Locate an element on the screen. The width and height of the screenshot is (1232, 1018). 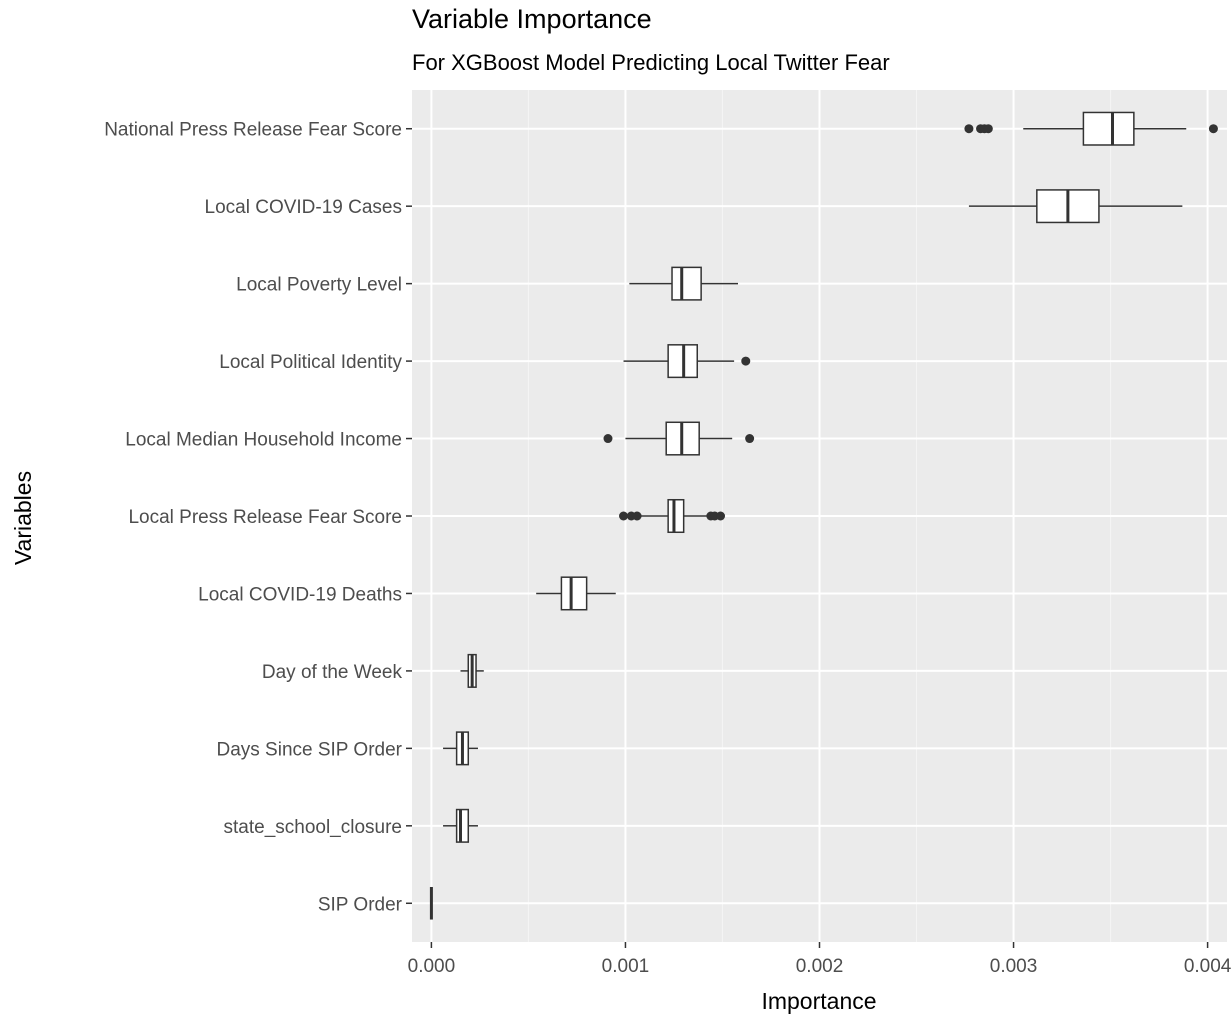
x-tick-label: 0.001 is located at coordinates (626, 966).